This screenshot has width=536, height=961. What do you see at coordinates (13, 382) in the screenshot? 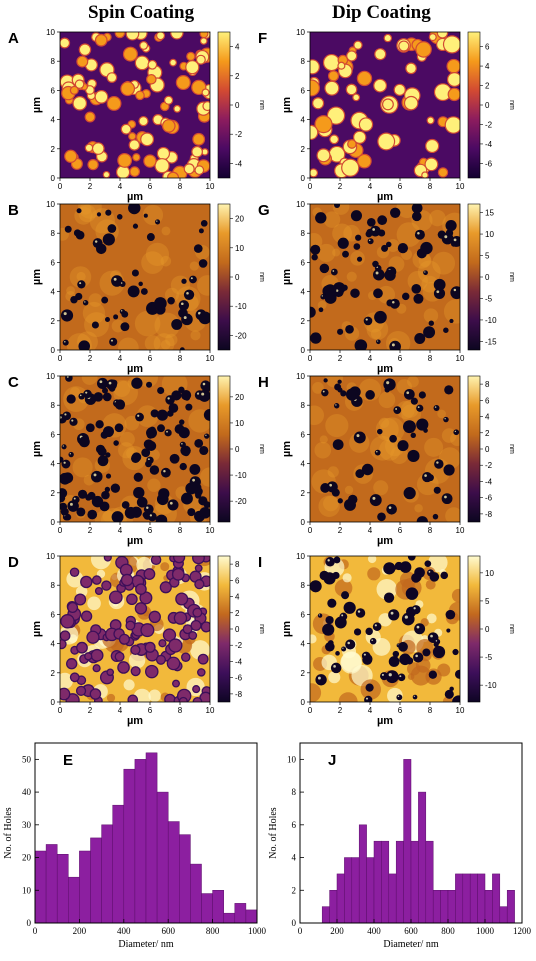
I see `panel-letter-c: C` at bounding box center [13, 382].